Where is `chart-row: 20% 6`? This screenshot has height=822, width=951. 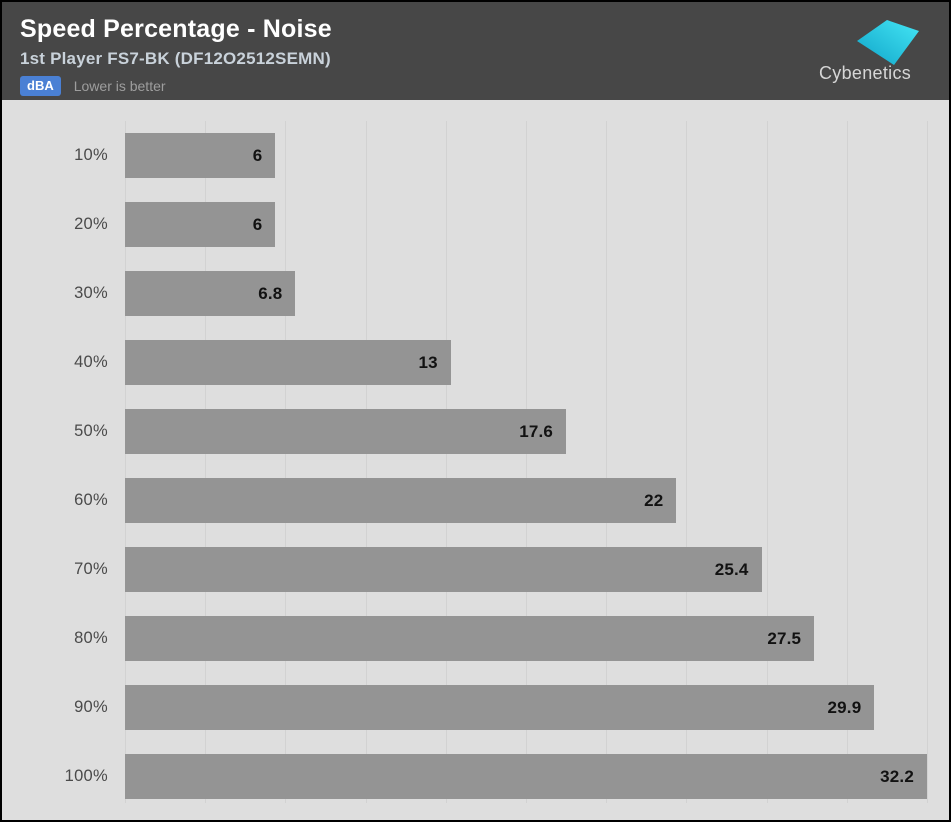
chart-row: 20% 6 is located at coordinates (500, 224).